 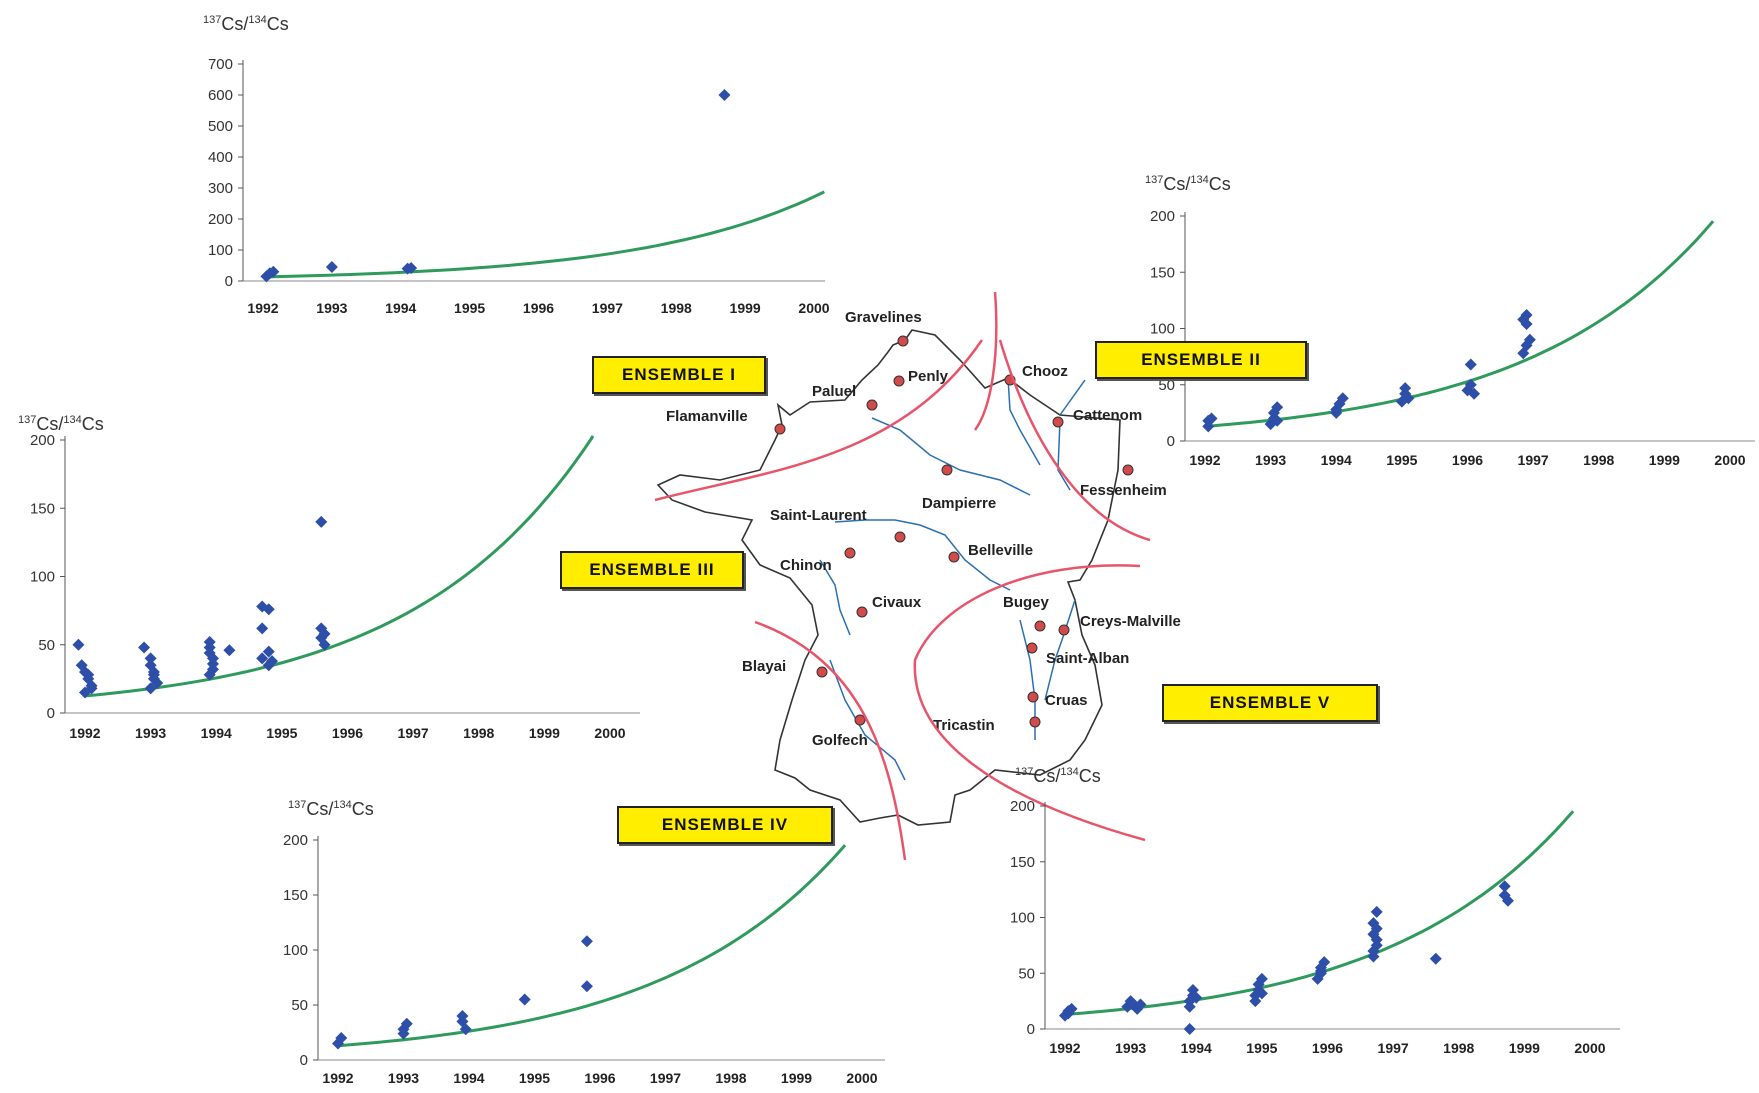 What do you see at coordinates (888, 577) in the screenshot?
I see `france-outline` at bounding box center [888, 577].